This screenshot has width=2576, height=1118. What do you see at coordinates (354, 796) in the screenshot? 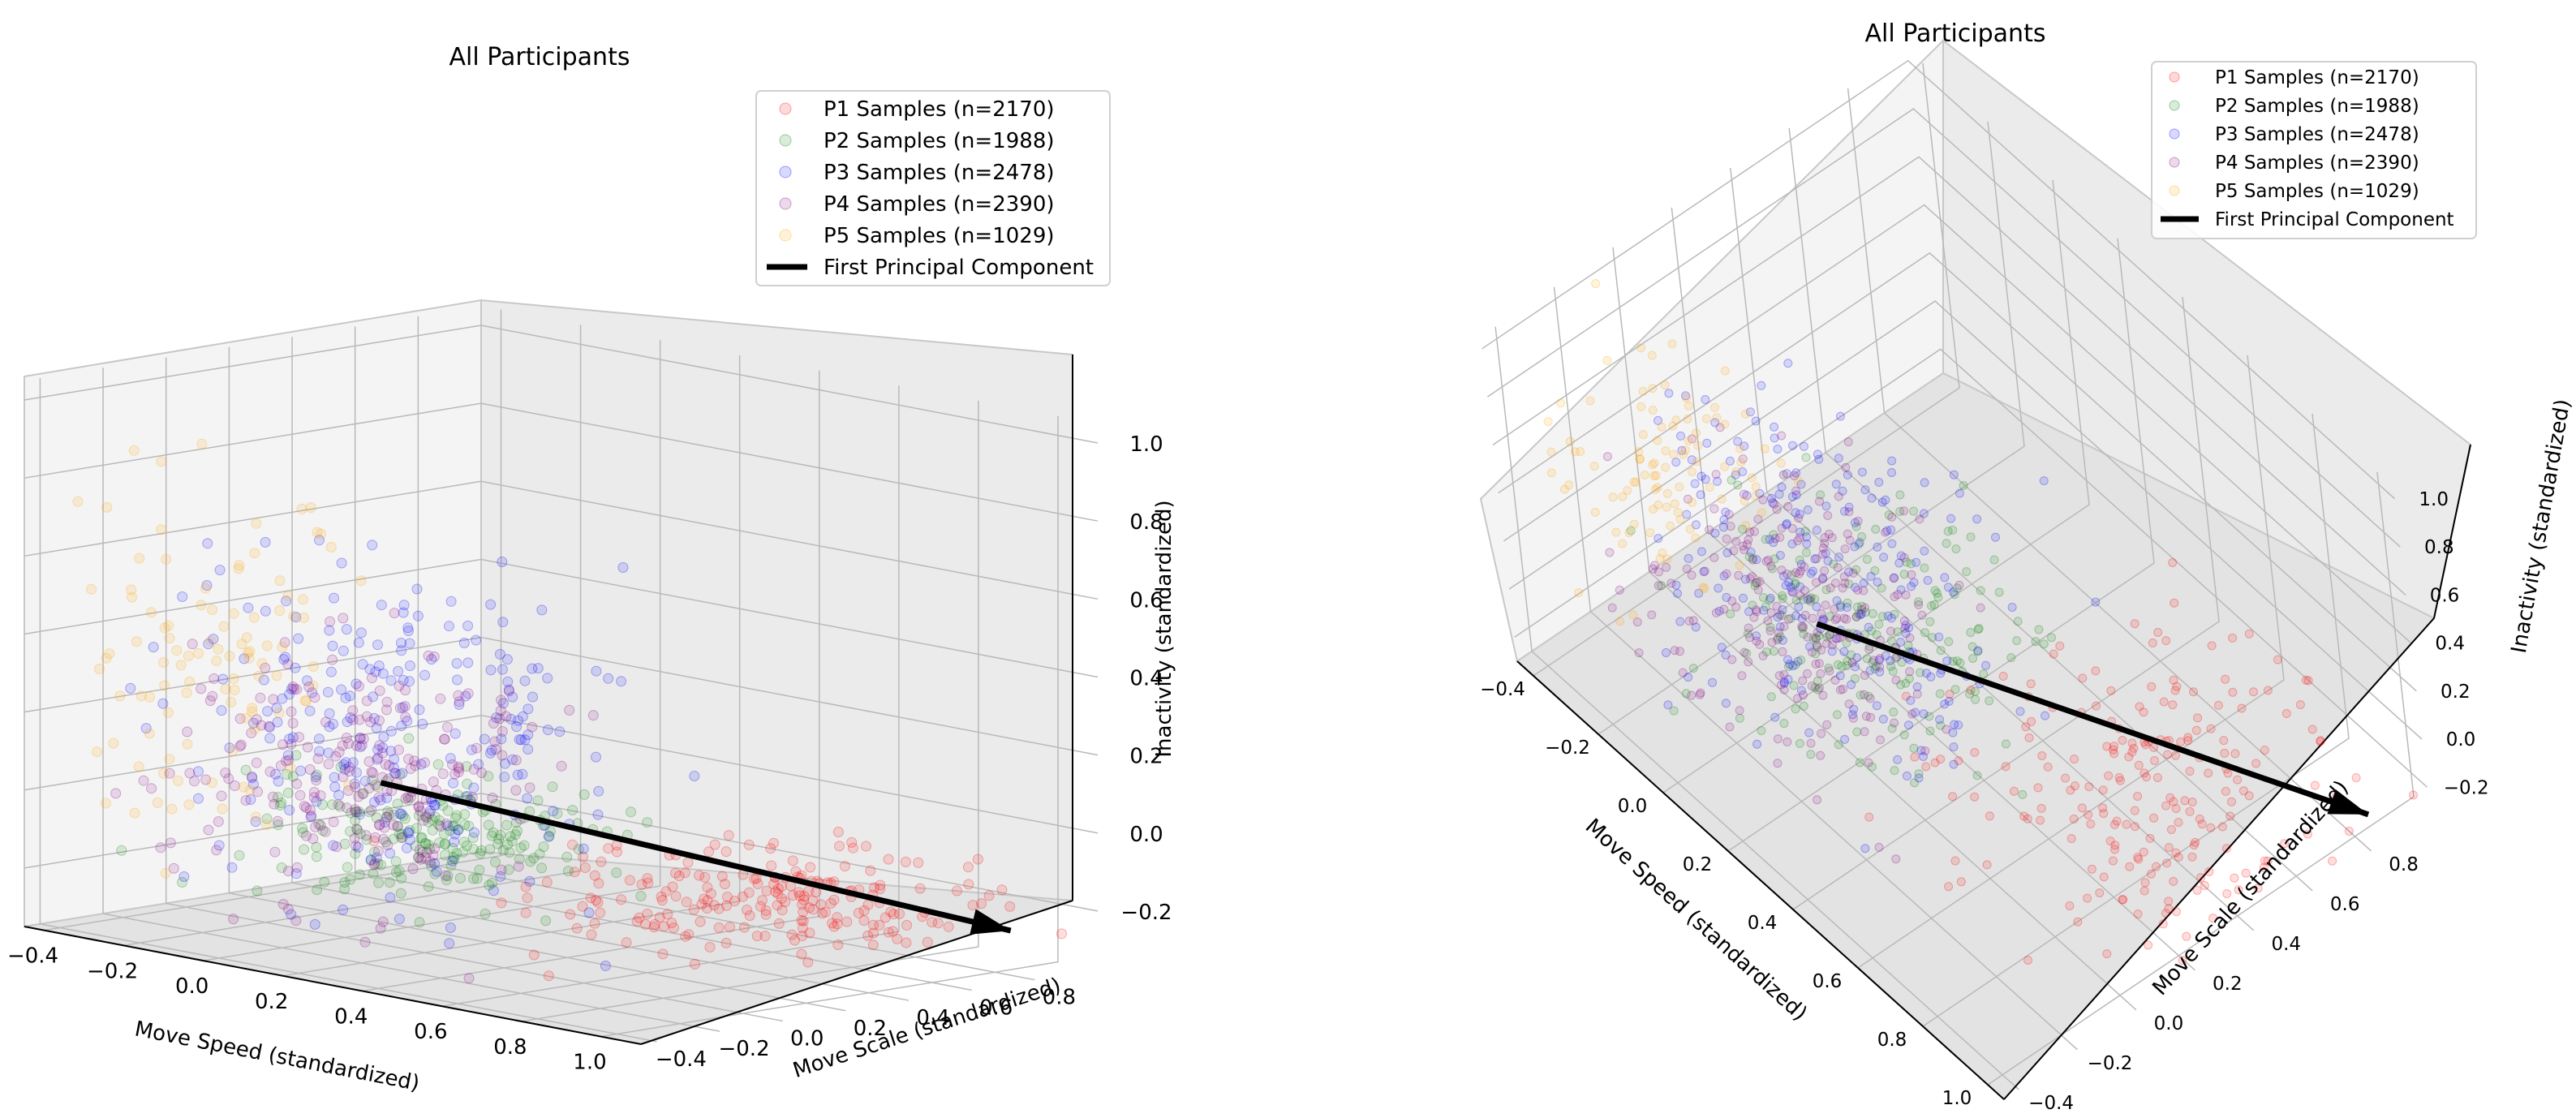
I see `chart-1-series-p4` at bounding box center [354, 796].